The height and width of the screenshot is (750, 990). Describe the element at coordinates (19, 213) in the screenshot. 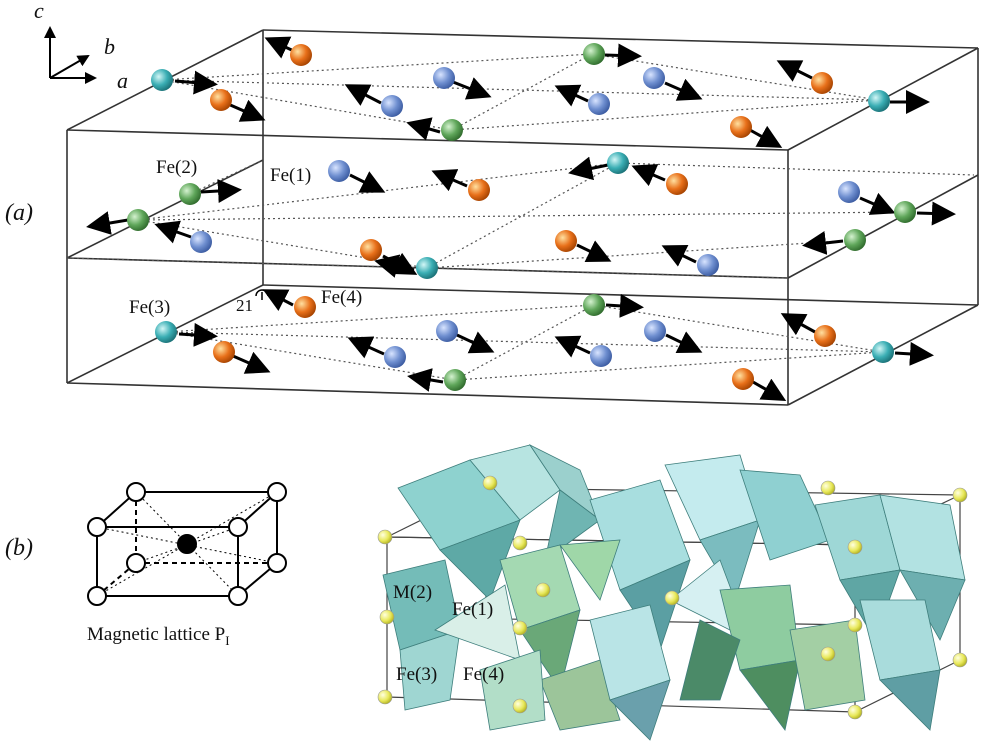

I see `panel-a-label: (a)` at that location.